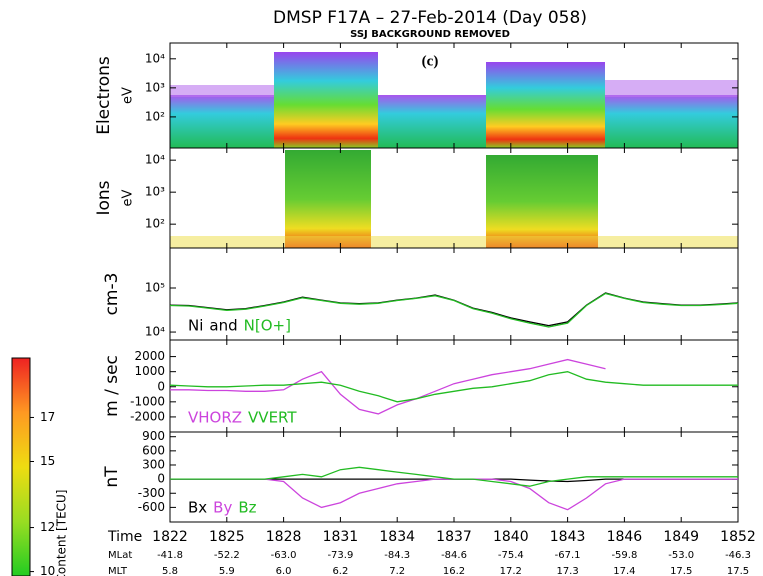  What do you see at coordinates (153, 450) in the screenshot?
I see `y-tick-label: 600` at bounding box center [153, 450].